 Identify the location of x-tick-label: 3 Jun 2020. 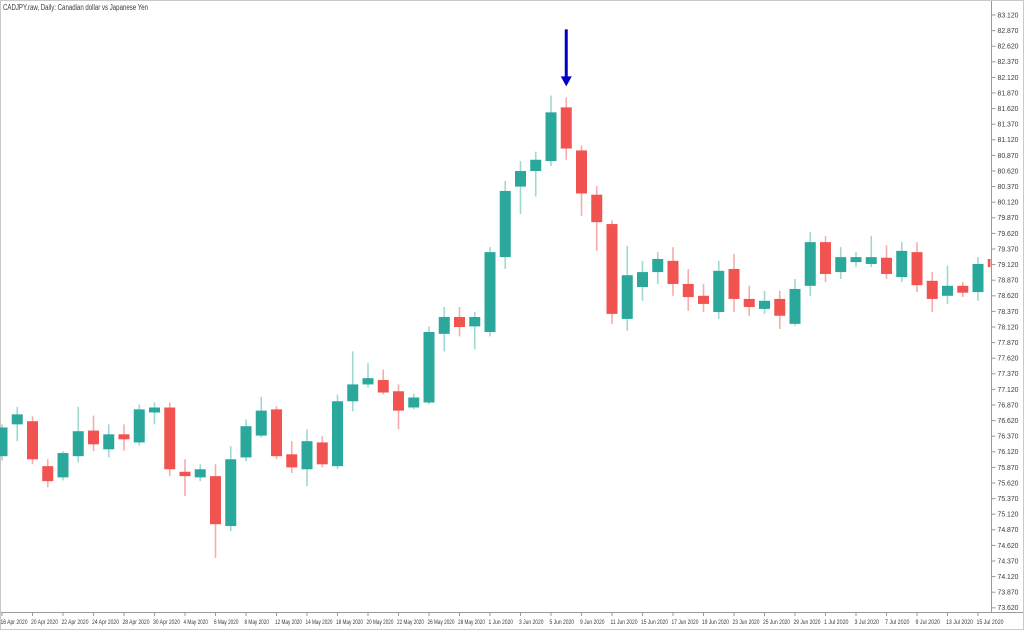
(531, 623).